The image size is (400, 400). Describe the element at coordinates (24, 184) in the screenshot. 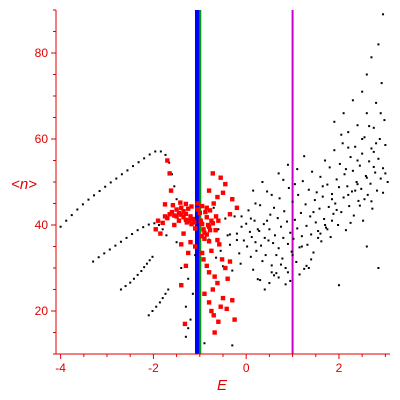

I see `y-axis-label: <n>` at that location.